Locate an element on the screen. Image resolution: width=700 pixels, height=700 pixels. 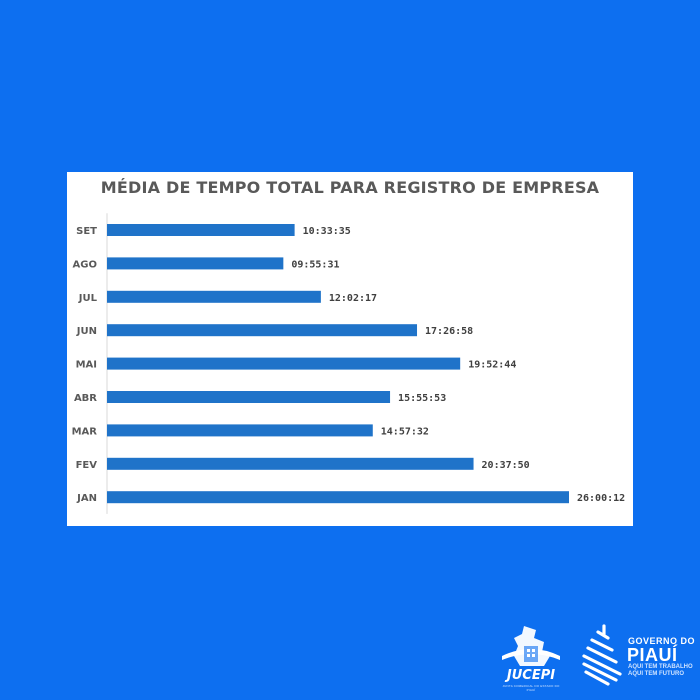
category-label: SET is located at coordinates (86, 231).